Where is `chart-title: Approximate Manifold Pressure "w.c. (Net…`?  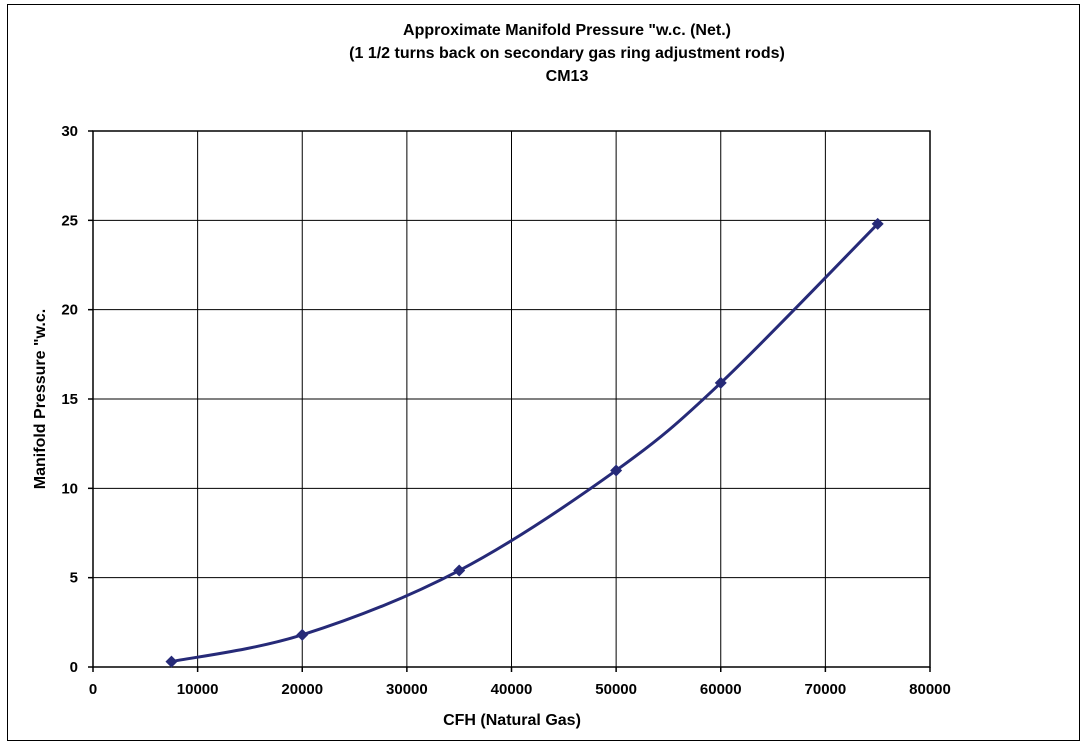
chart-title: Approximate Manifold Pressure "w.c. (Net… is located at coordinates (567, 53).